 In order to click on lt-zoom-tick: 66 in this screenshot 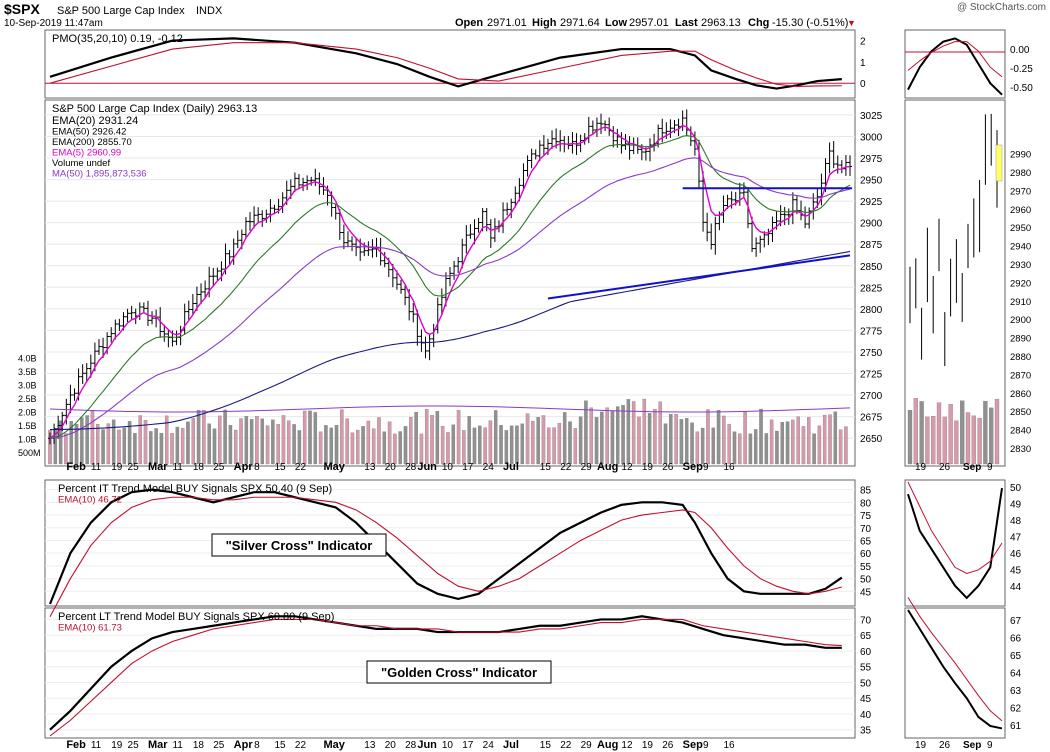, I will do `click(1016, 639)`.